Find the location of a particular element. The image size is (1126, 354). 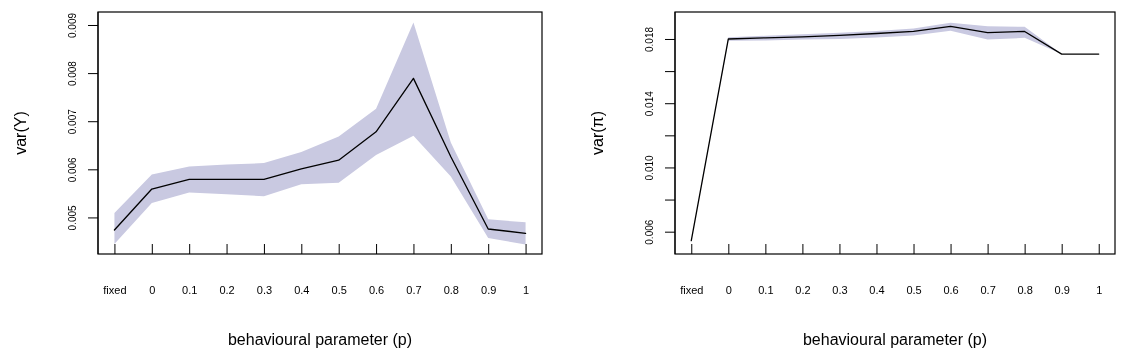

y-tick-label: 0.008 is located at coordinates (72, 73).